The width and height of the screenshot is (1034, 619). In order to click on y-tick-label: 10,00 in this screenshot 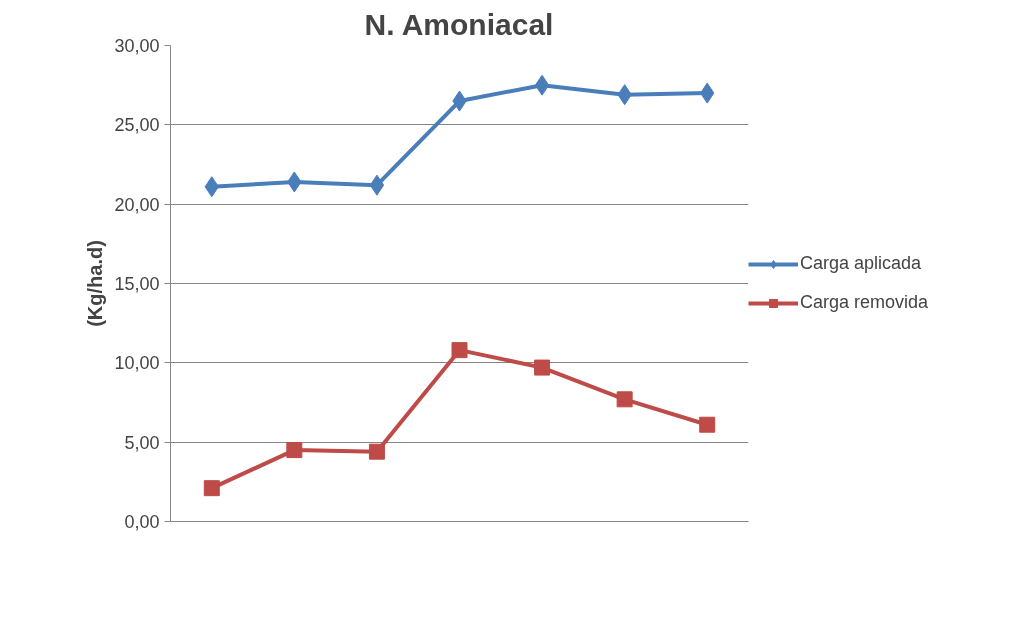, I will do `click(137, 363)`.